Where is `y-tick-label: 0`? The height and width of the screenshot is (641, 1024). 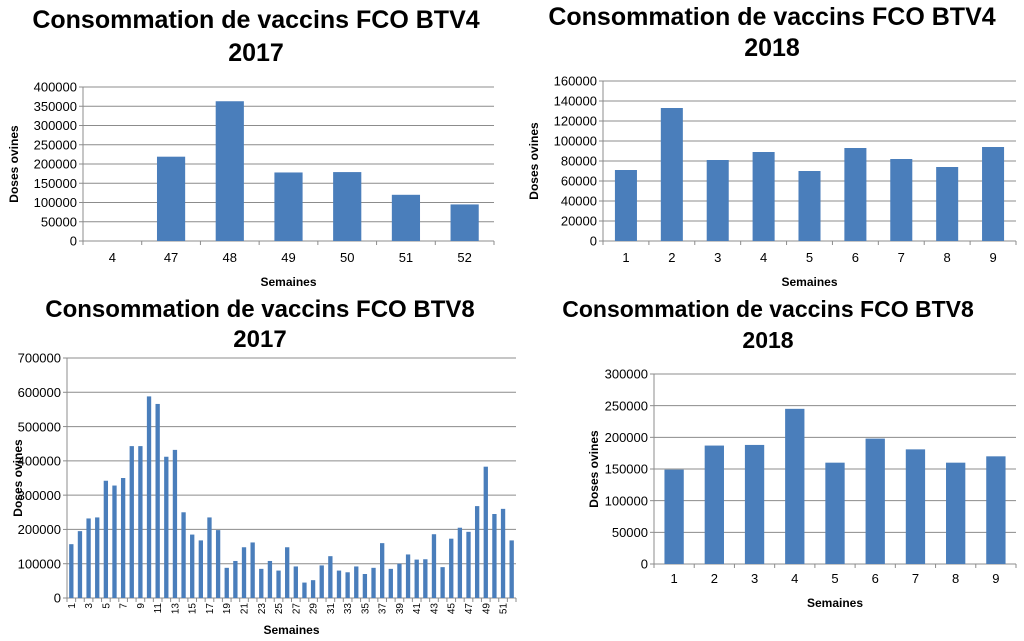 y-tick-label: 0 is located at coordinates (57, 598).